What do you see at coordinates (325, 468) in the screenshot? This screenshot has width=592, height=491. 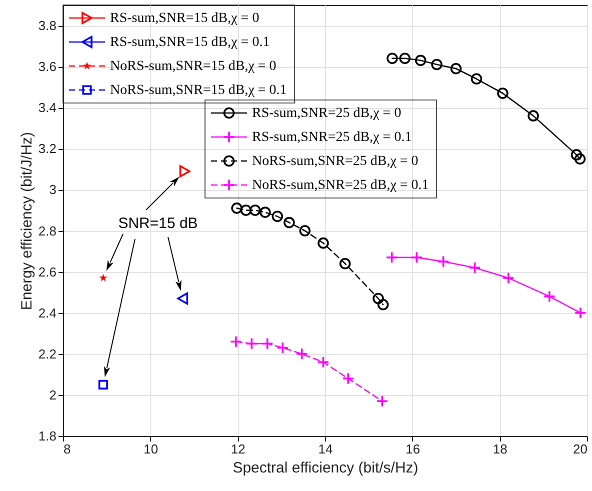 I see `x-axis-title: Spectral efficiency (bit/s/Hz)` at bounding box center [325, 468].